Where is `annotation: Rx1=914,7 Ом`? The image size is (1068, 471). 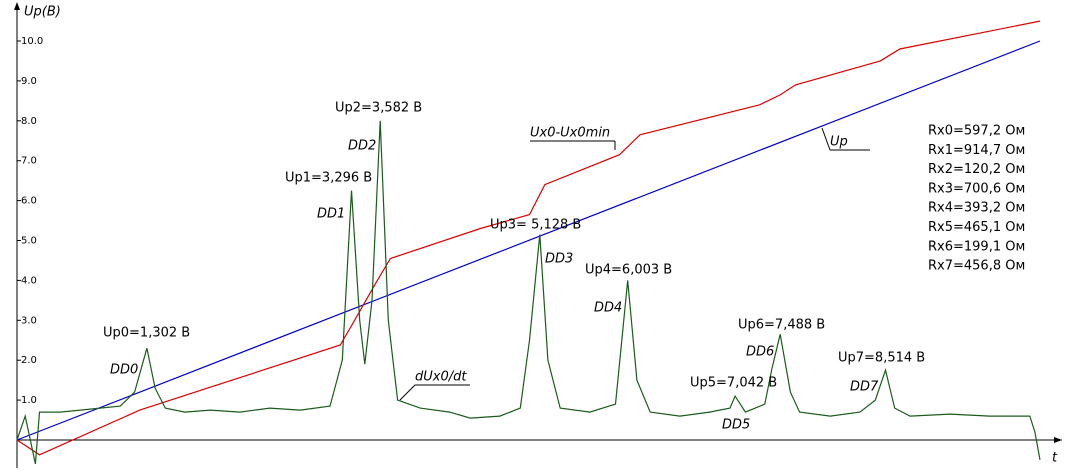
annotation: Rx1=914,7 Ом is located at coordinates (976, 150).